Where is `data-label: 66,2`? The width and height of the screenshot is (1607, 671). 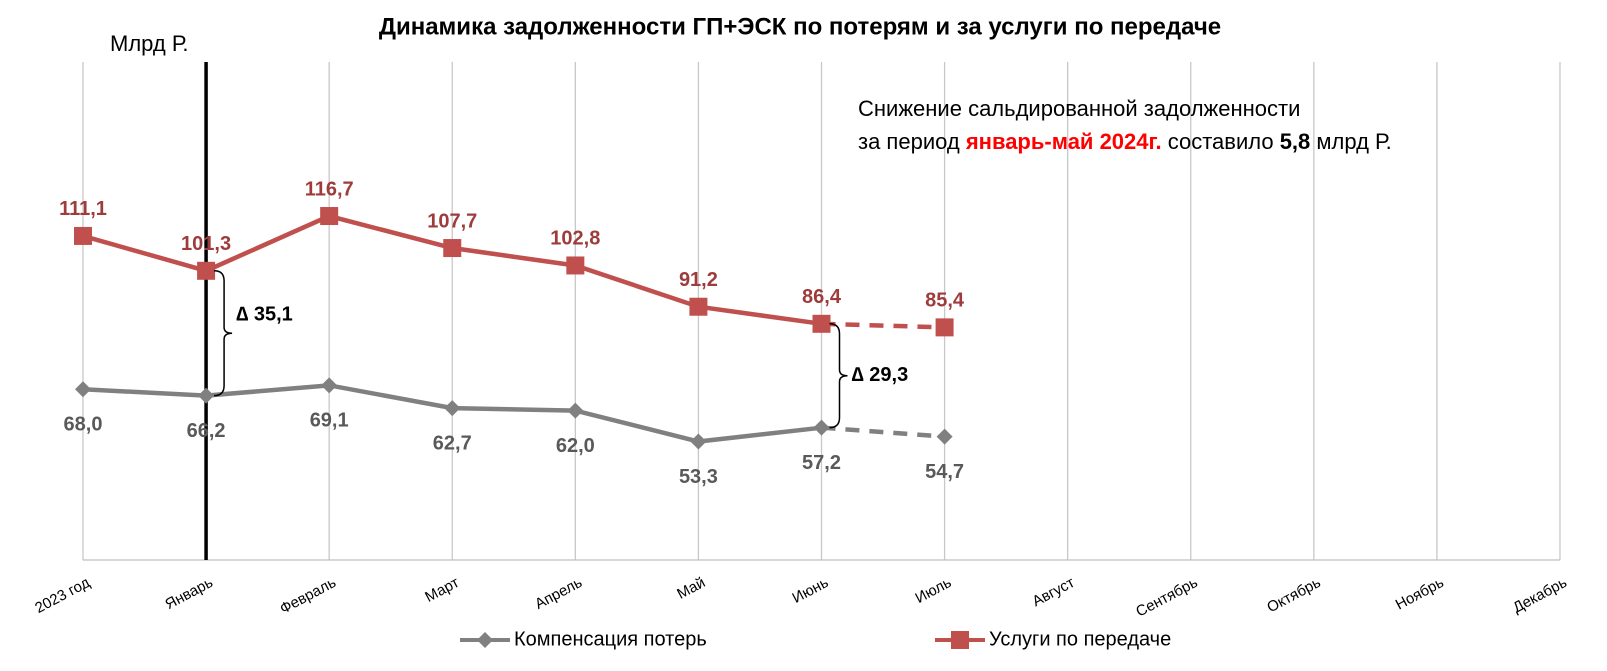 data-label: 66,2 is located at coordinates (206, 431).